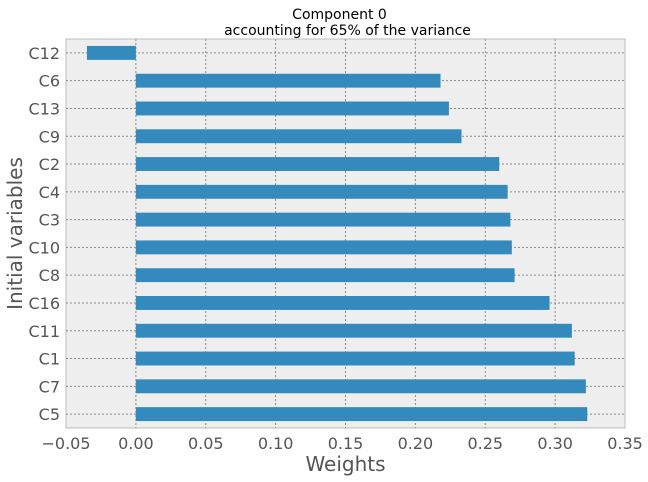  Describe the element at coordinates (49, 81) in the screenshot. I see `y-tick-label: C6` at that location.